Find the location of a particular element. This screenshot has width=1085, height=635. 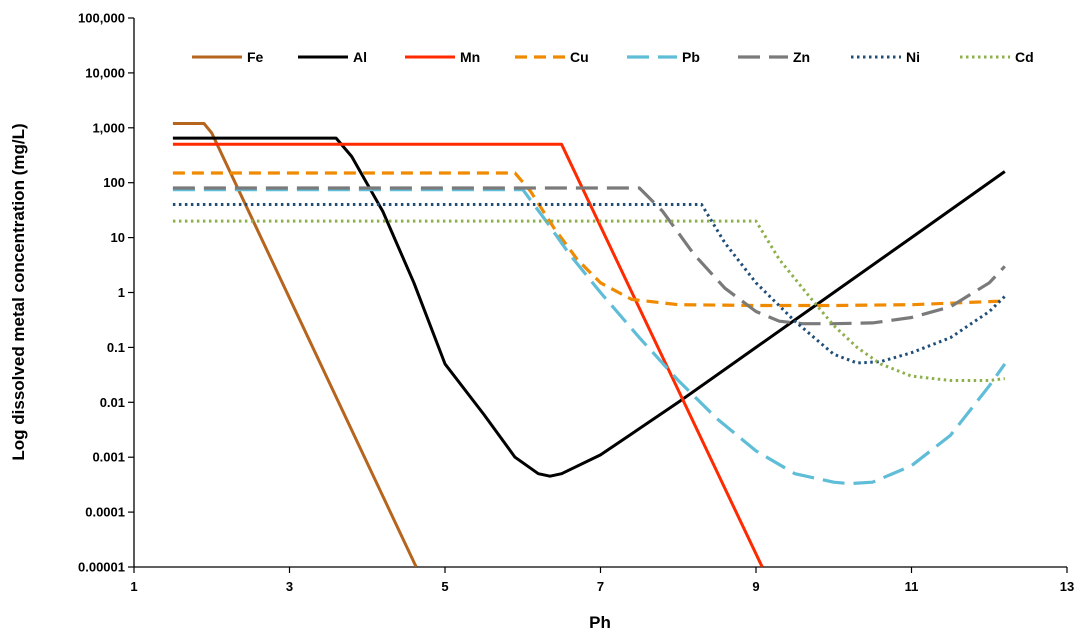

x-tick-label: 13 is located at coordinates (1067, 586).